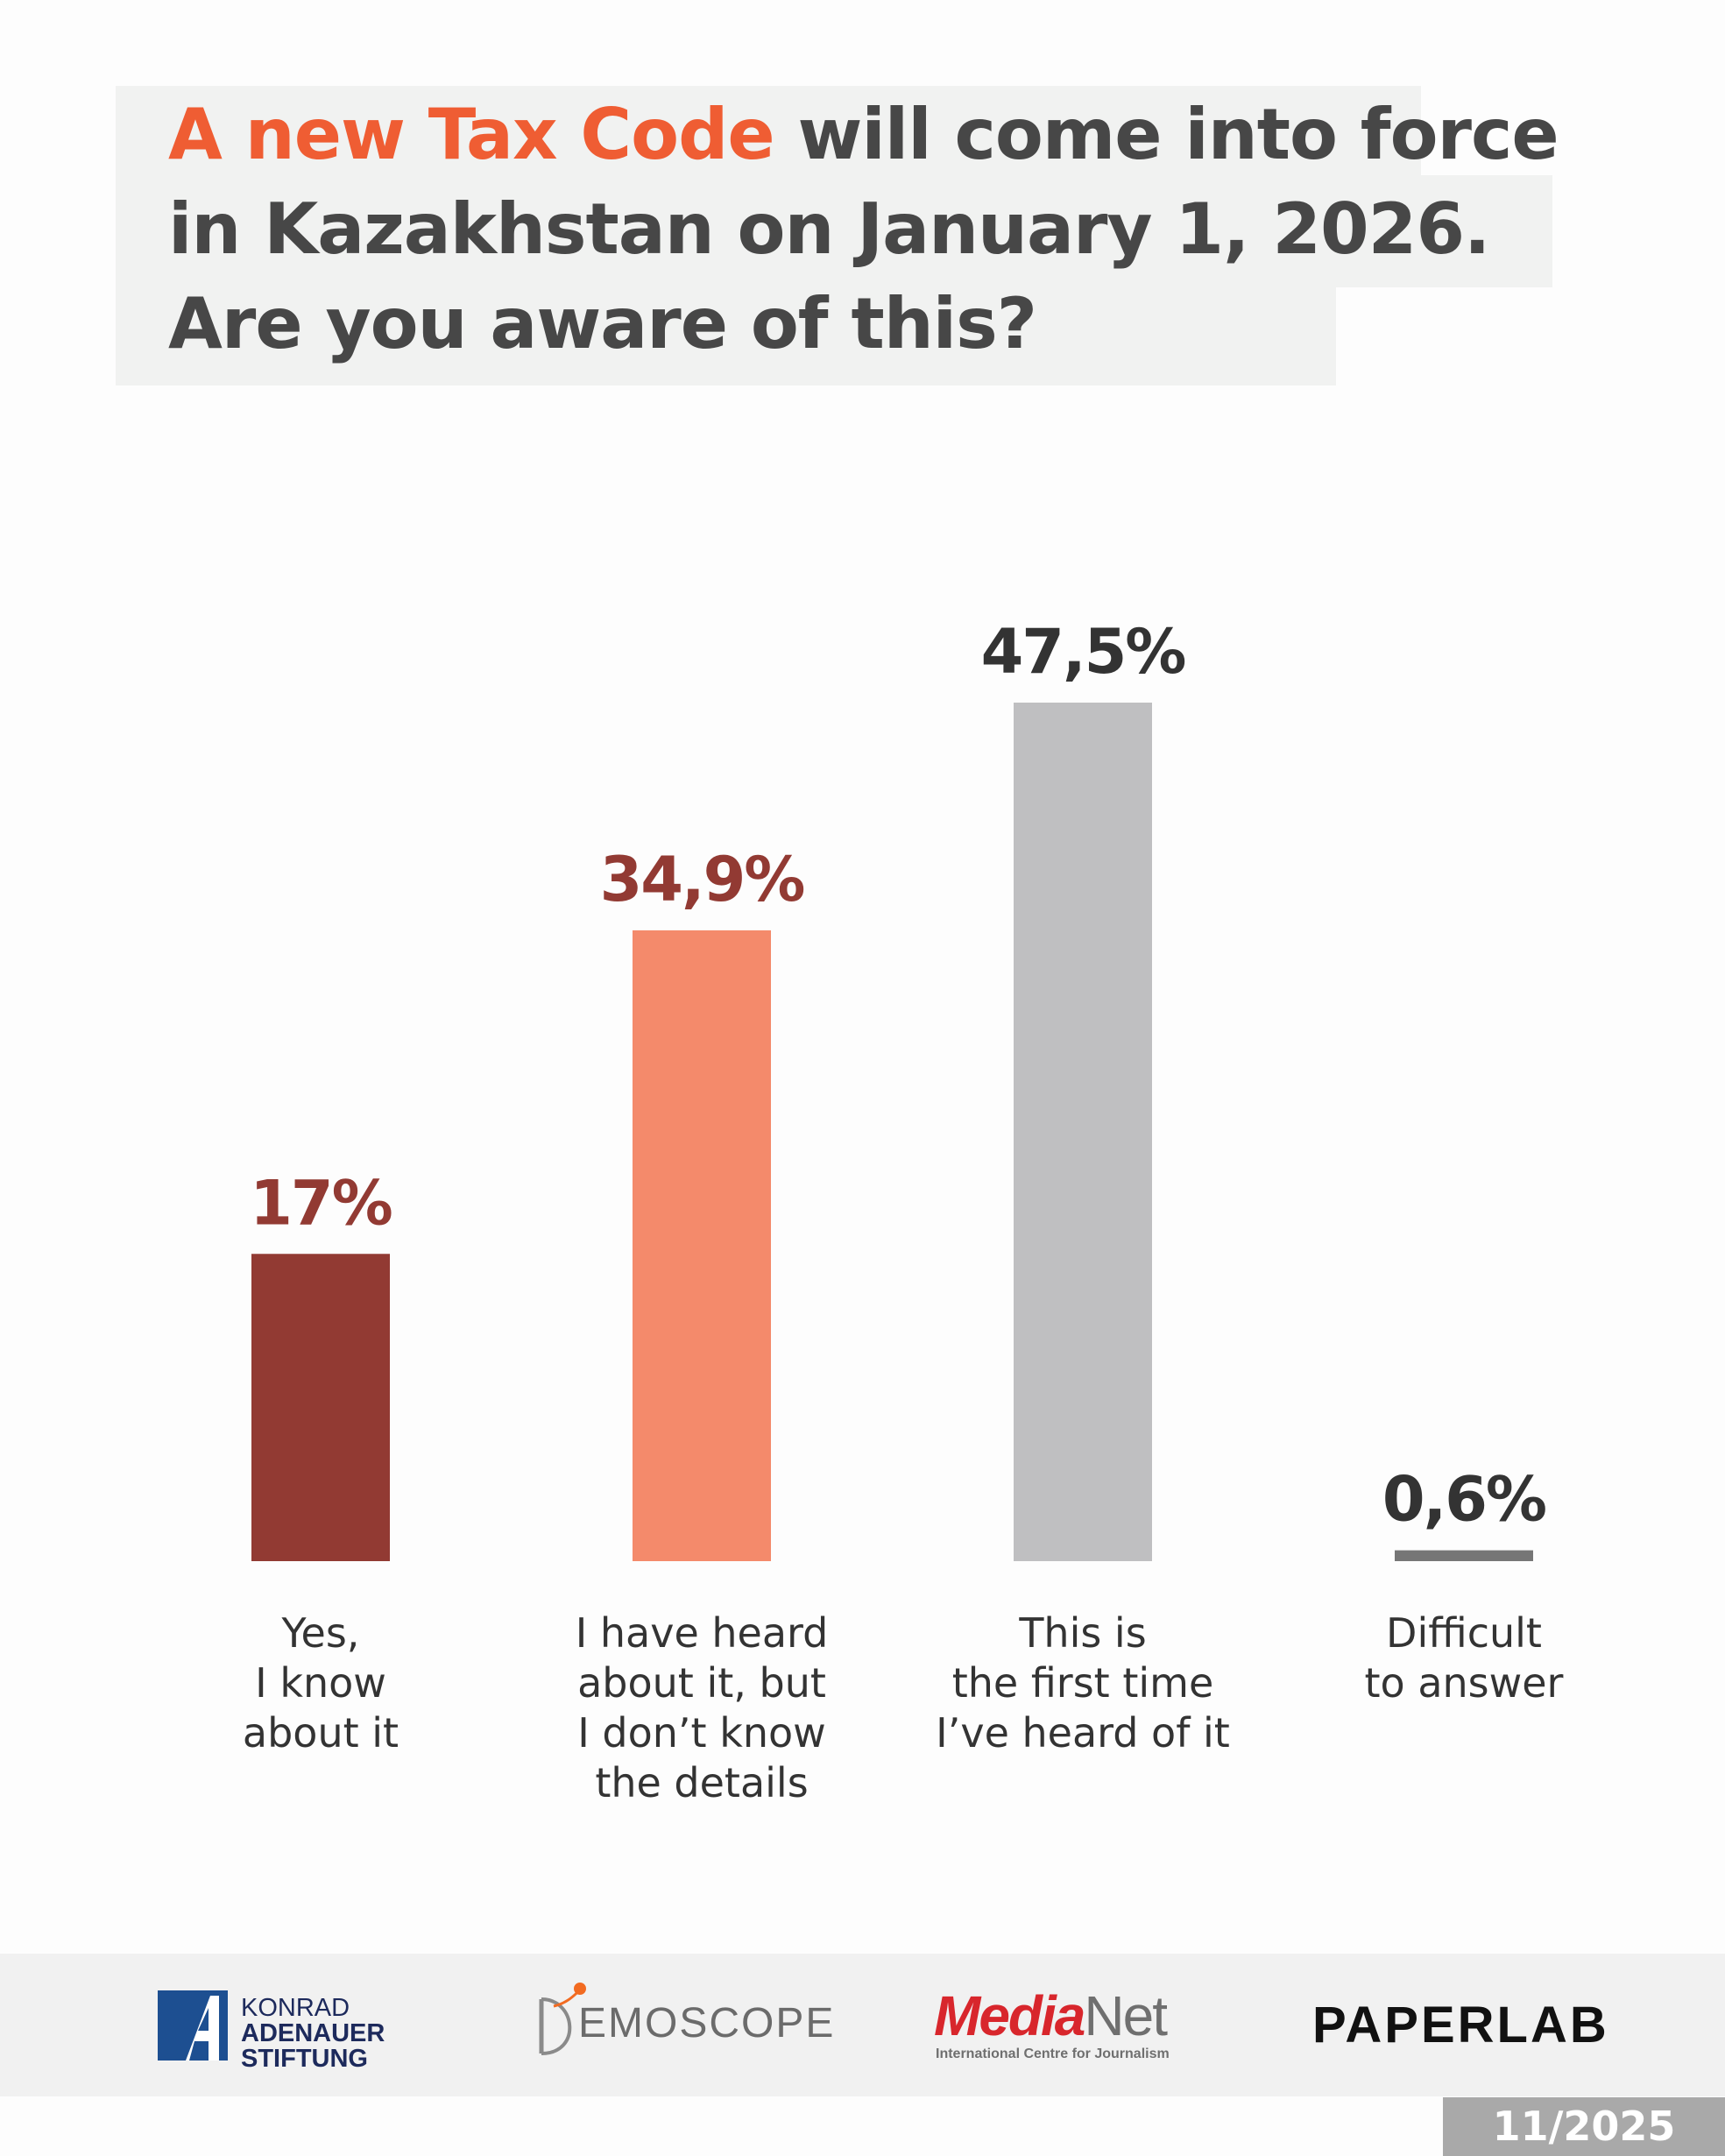 The width and height of the screenshot is (1725, 2156). I want to click on medianet-wordmark: MediaNet, so click(1051, 2016).